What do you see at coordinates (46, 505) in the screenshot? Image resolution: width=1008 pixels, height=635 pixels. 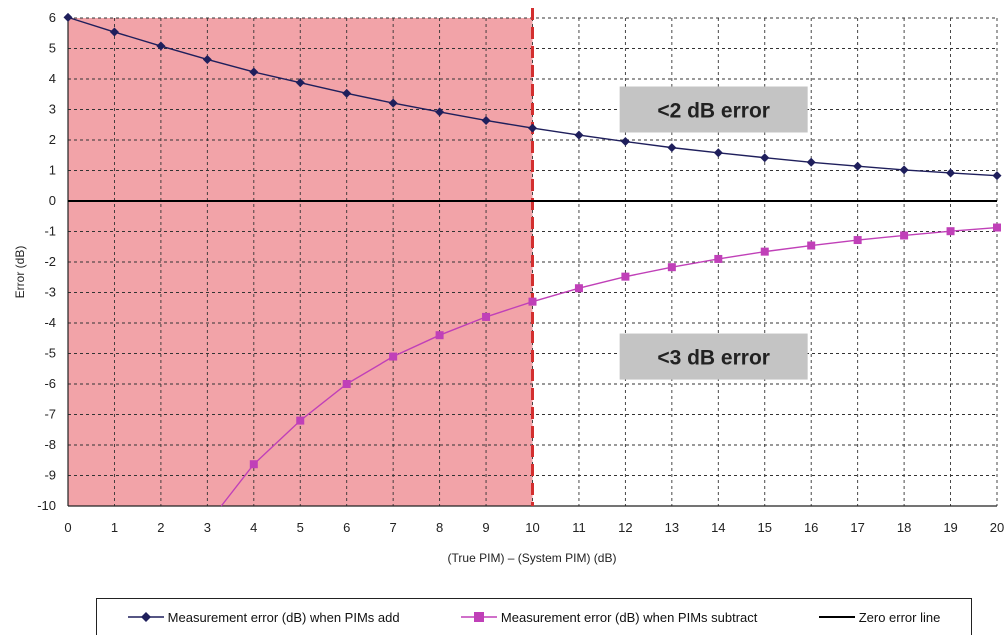 I see `y-tick-label: -10` at bounding box center [46, 505].